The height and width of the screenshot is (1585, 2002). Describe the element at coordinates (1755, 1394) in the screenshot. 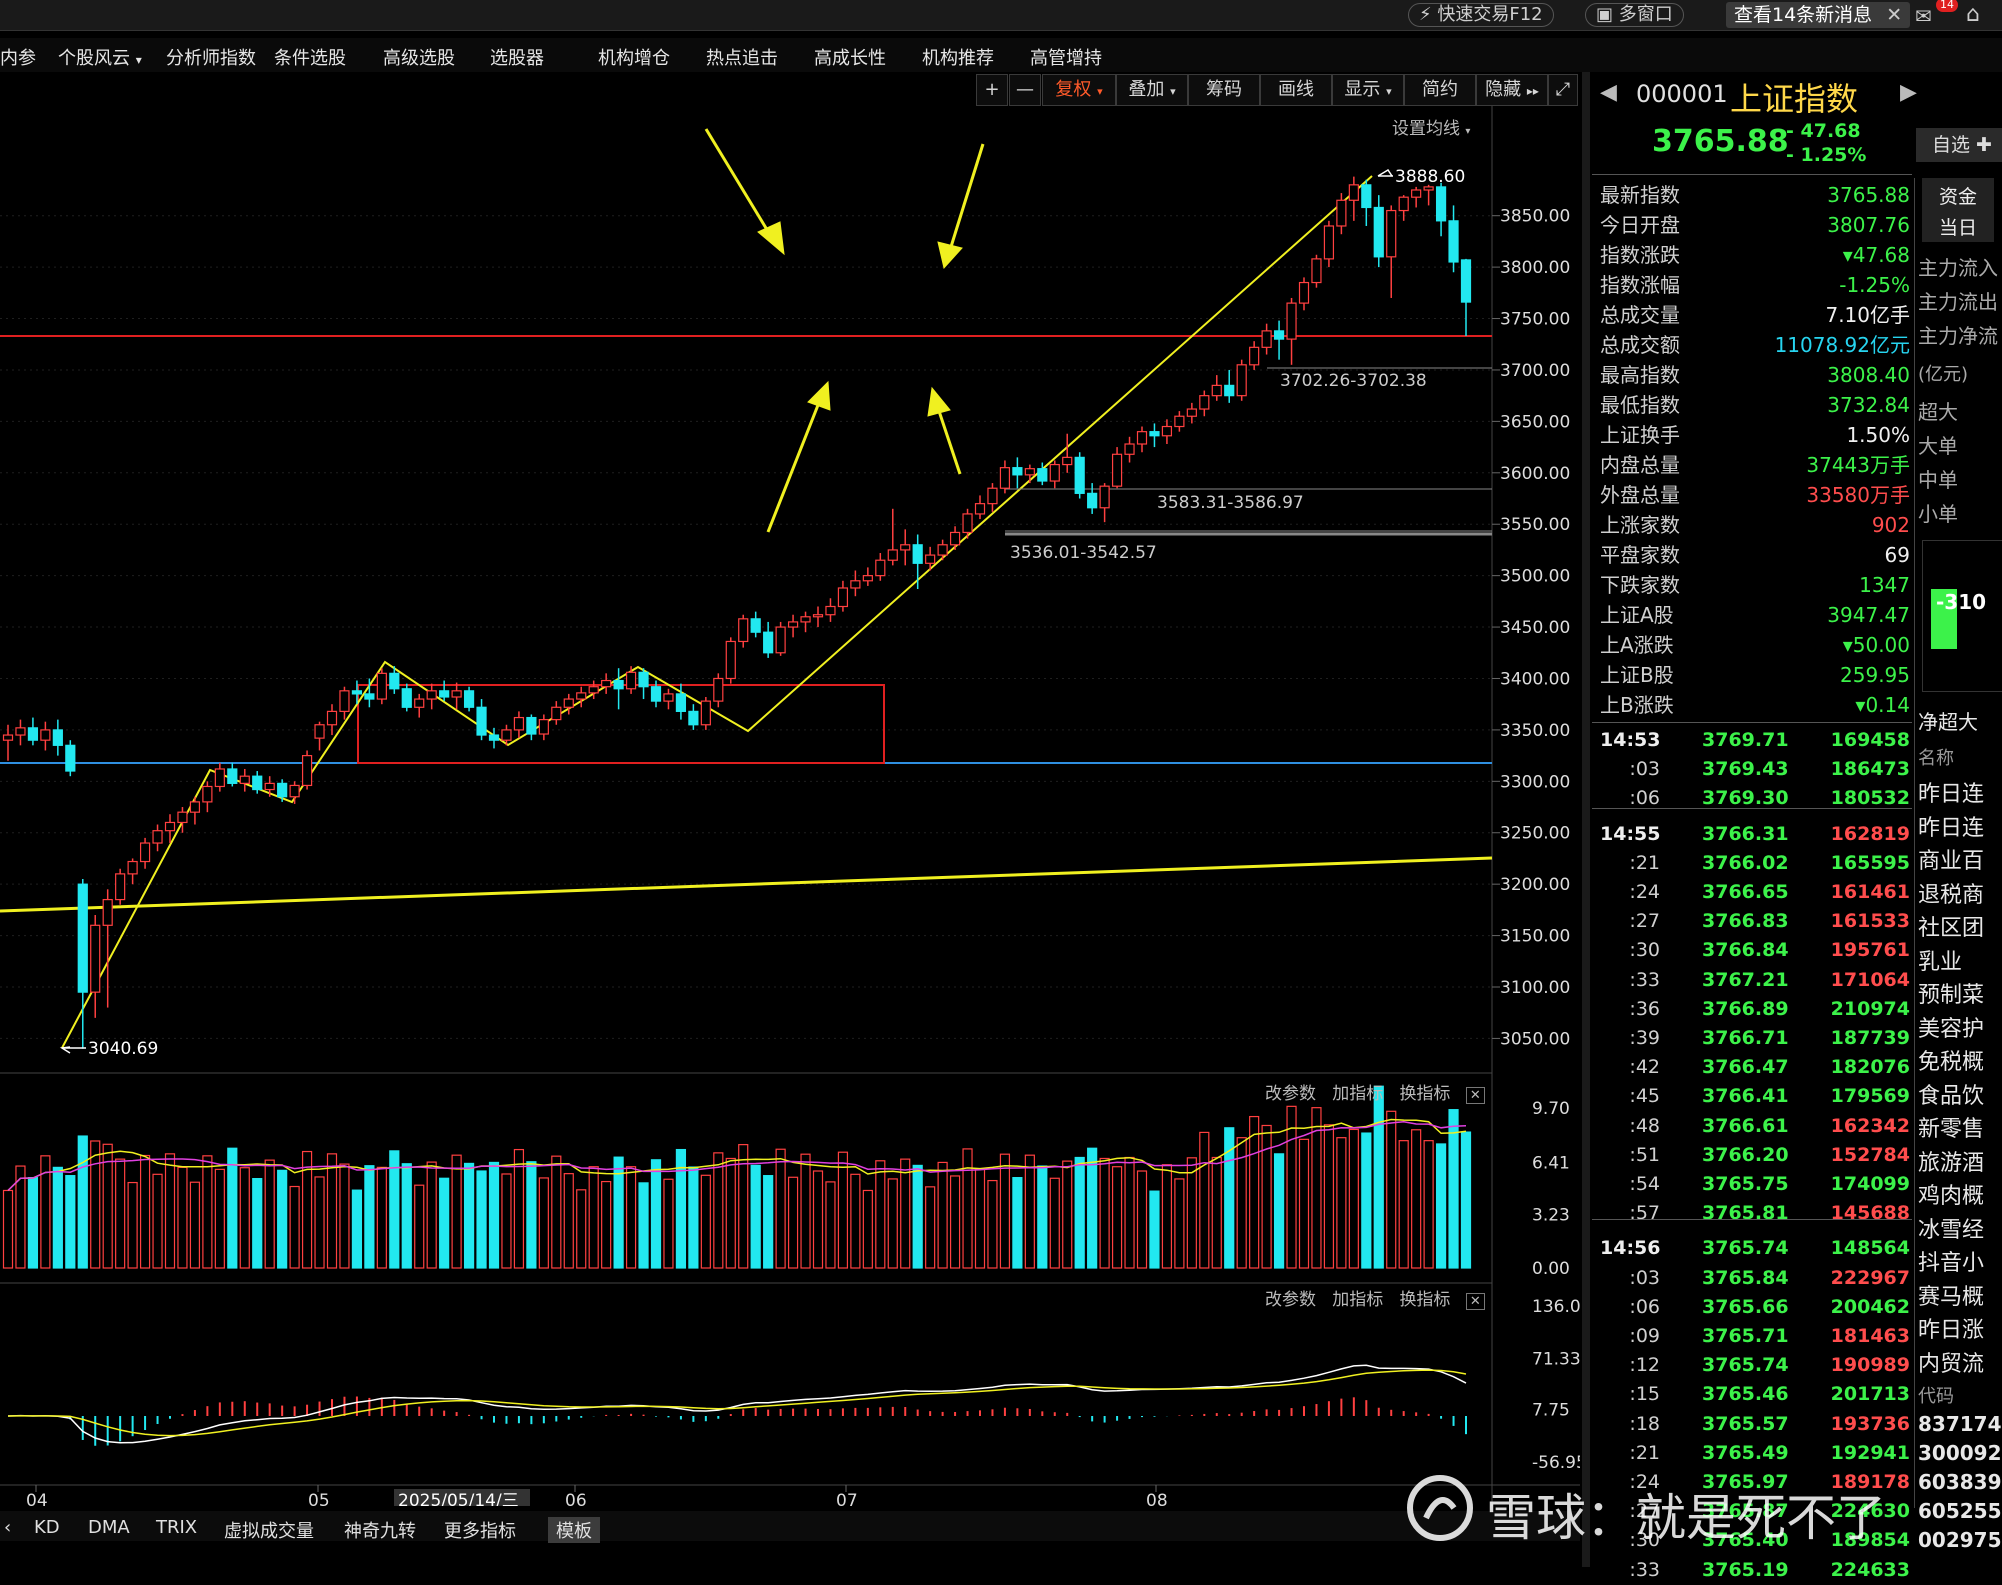

I see `tick-row: :15 3765.46 201713` at that location.